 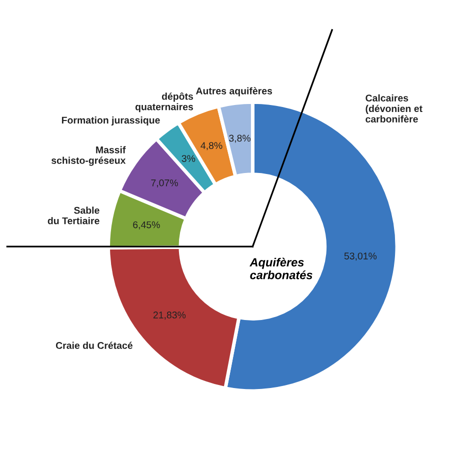 What do you see at coordinates (111, 121) in the screenshot?
I see `slice-label: Formation jurassique` at bounding box center [111, 121].